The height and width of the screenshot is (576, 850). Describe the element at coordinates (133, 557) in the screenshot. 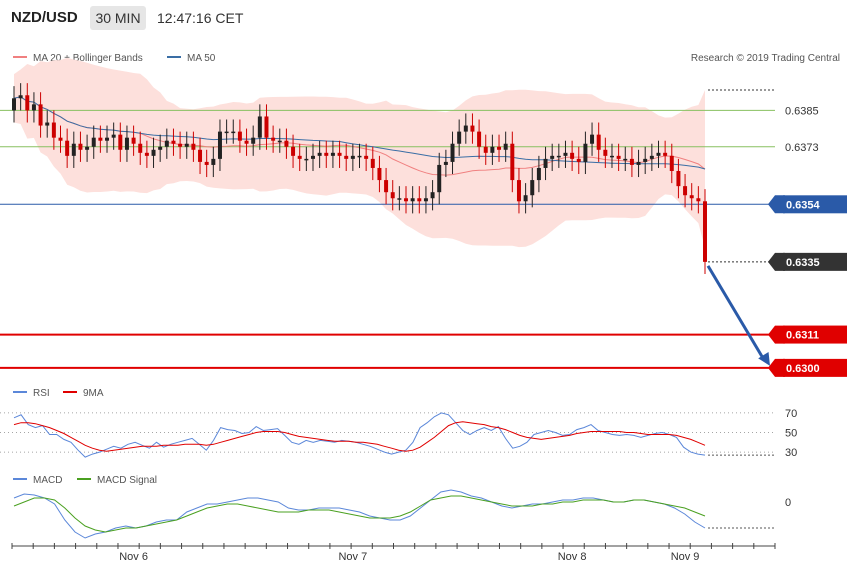

I see `time-axis-label: Nov 6` at that location.